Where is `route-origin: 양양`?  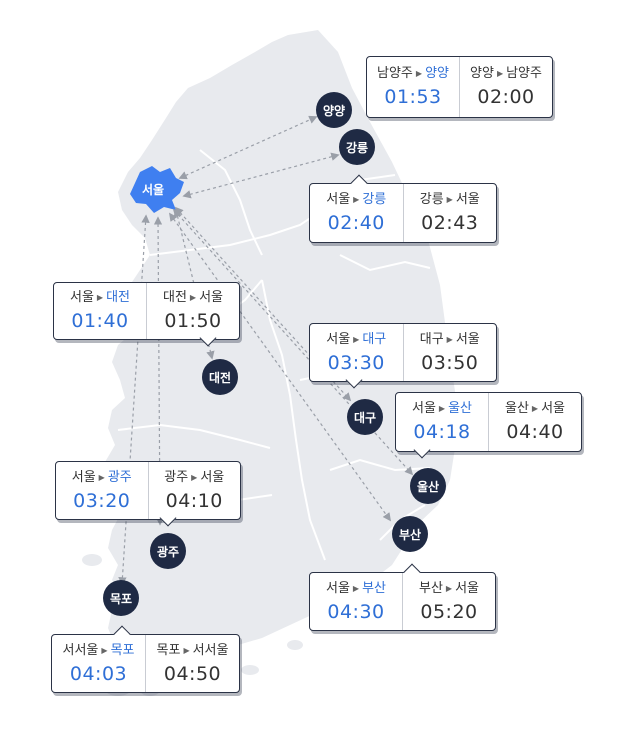
route-origin: 양양 is located at coordinates (482, 73).